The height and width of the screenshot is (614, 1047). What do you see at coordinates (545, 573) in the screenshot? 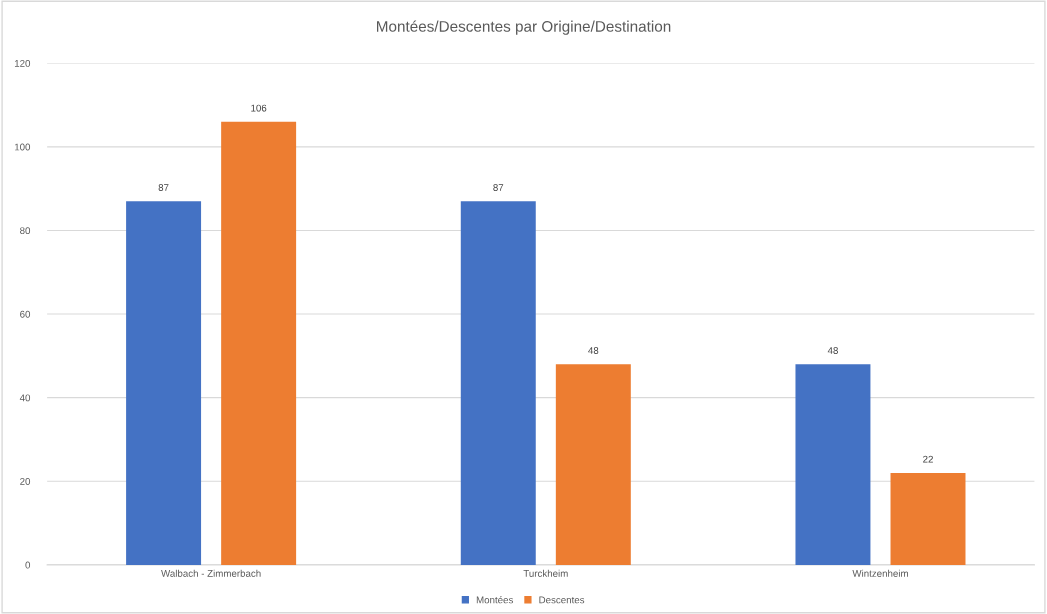
I see `x-tick-label: Turckheim` at bounding box center [545, 573].